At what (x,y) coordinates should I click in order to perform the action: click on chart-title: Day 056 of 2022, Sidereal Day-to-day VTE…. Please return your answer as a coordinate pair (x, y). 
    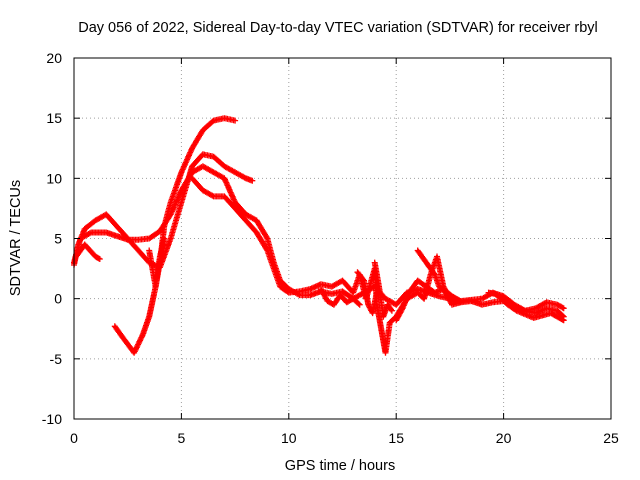
    Looking at the image, I should click on (338, 28).